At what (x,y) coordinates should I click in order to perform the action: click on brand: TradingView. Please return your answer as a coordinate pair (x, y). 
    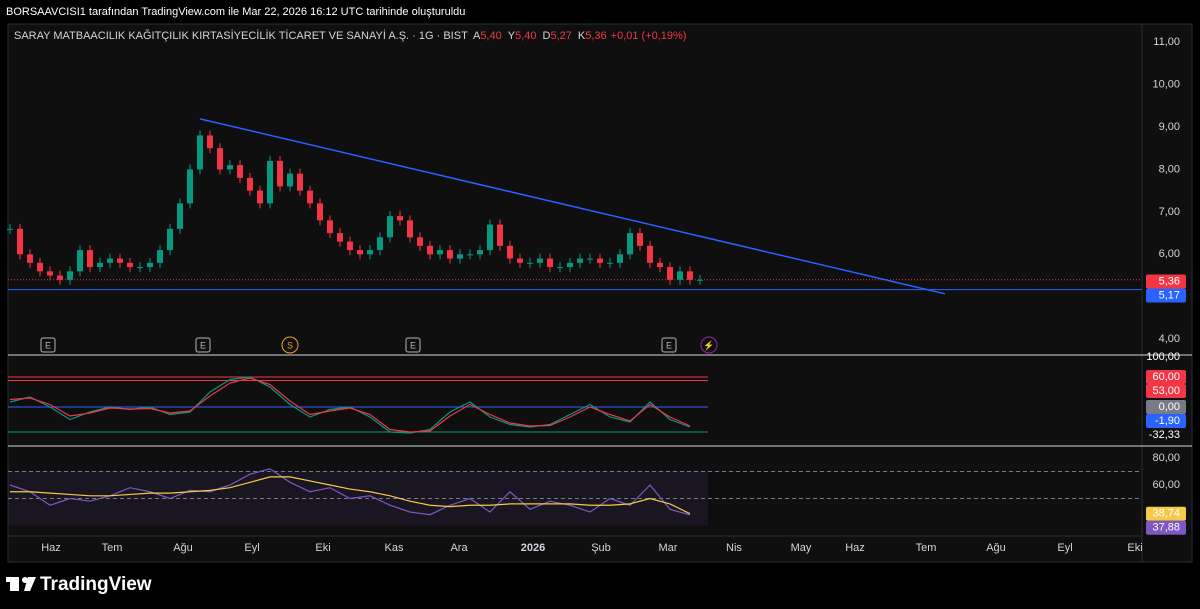
    Looking at the image, I should click on (96, 584).